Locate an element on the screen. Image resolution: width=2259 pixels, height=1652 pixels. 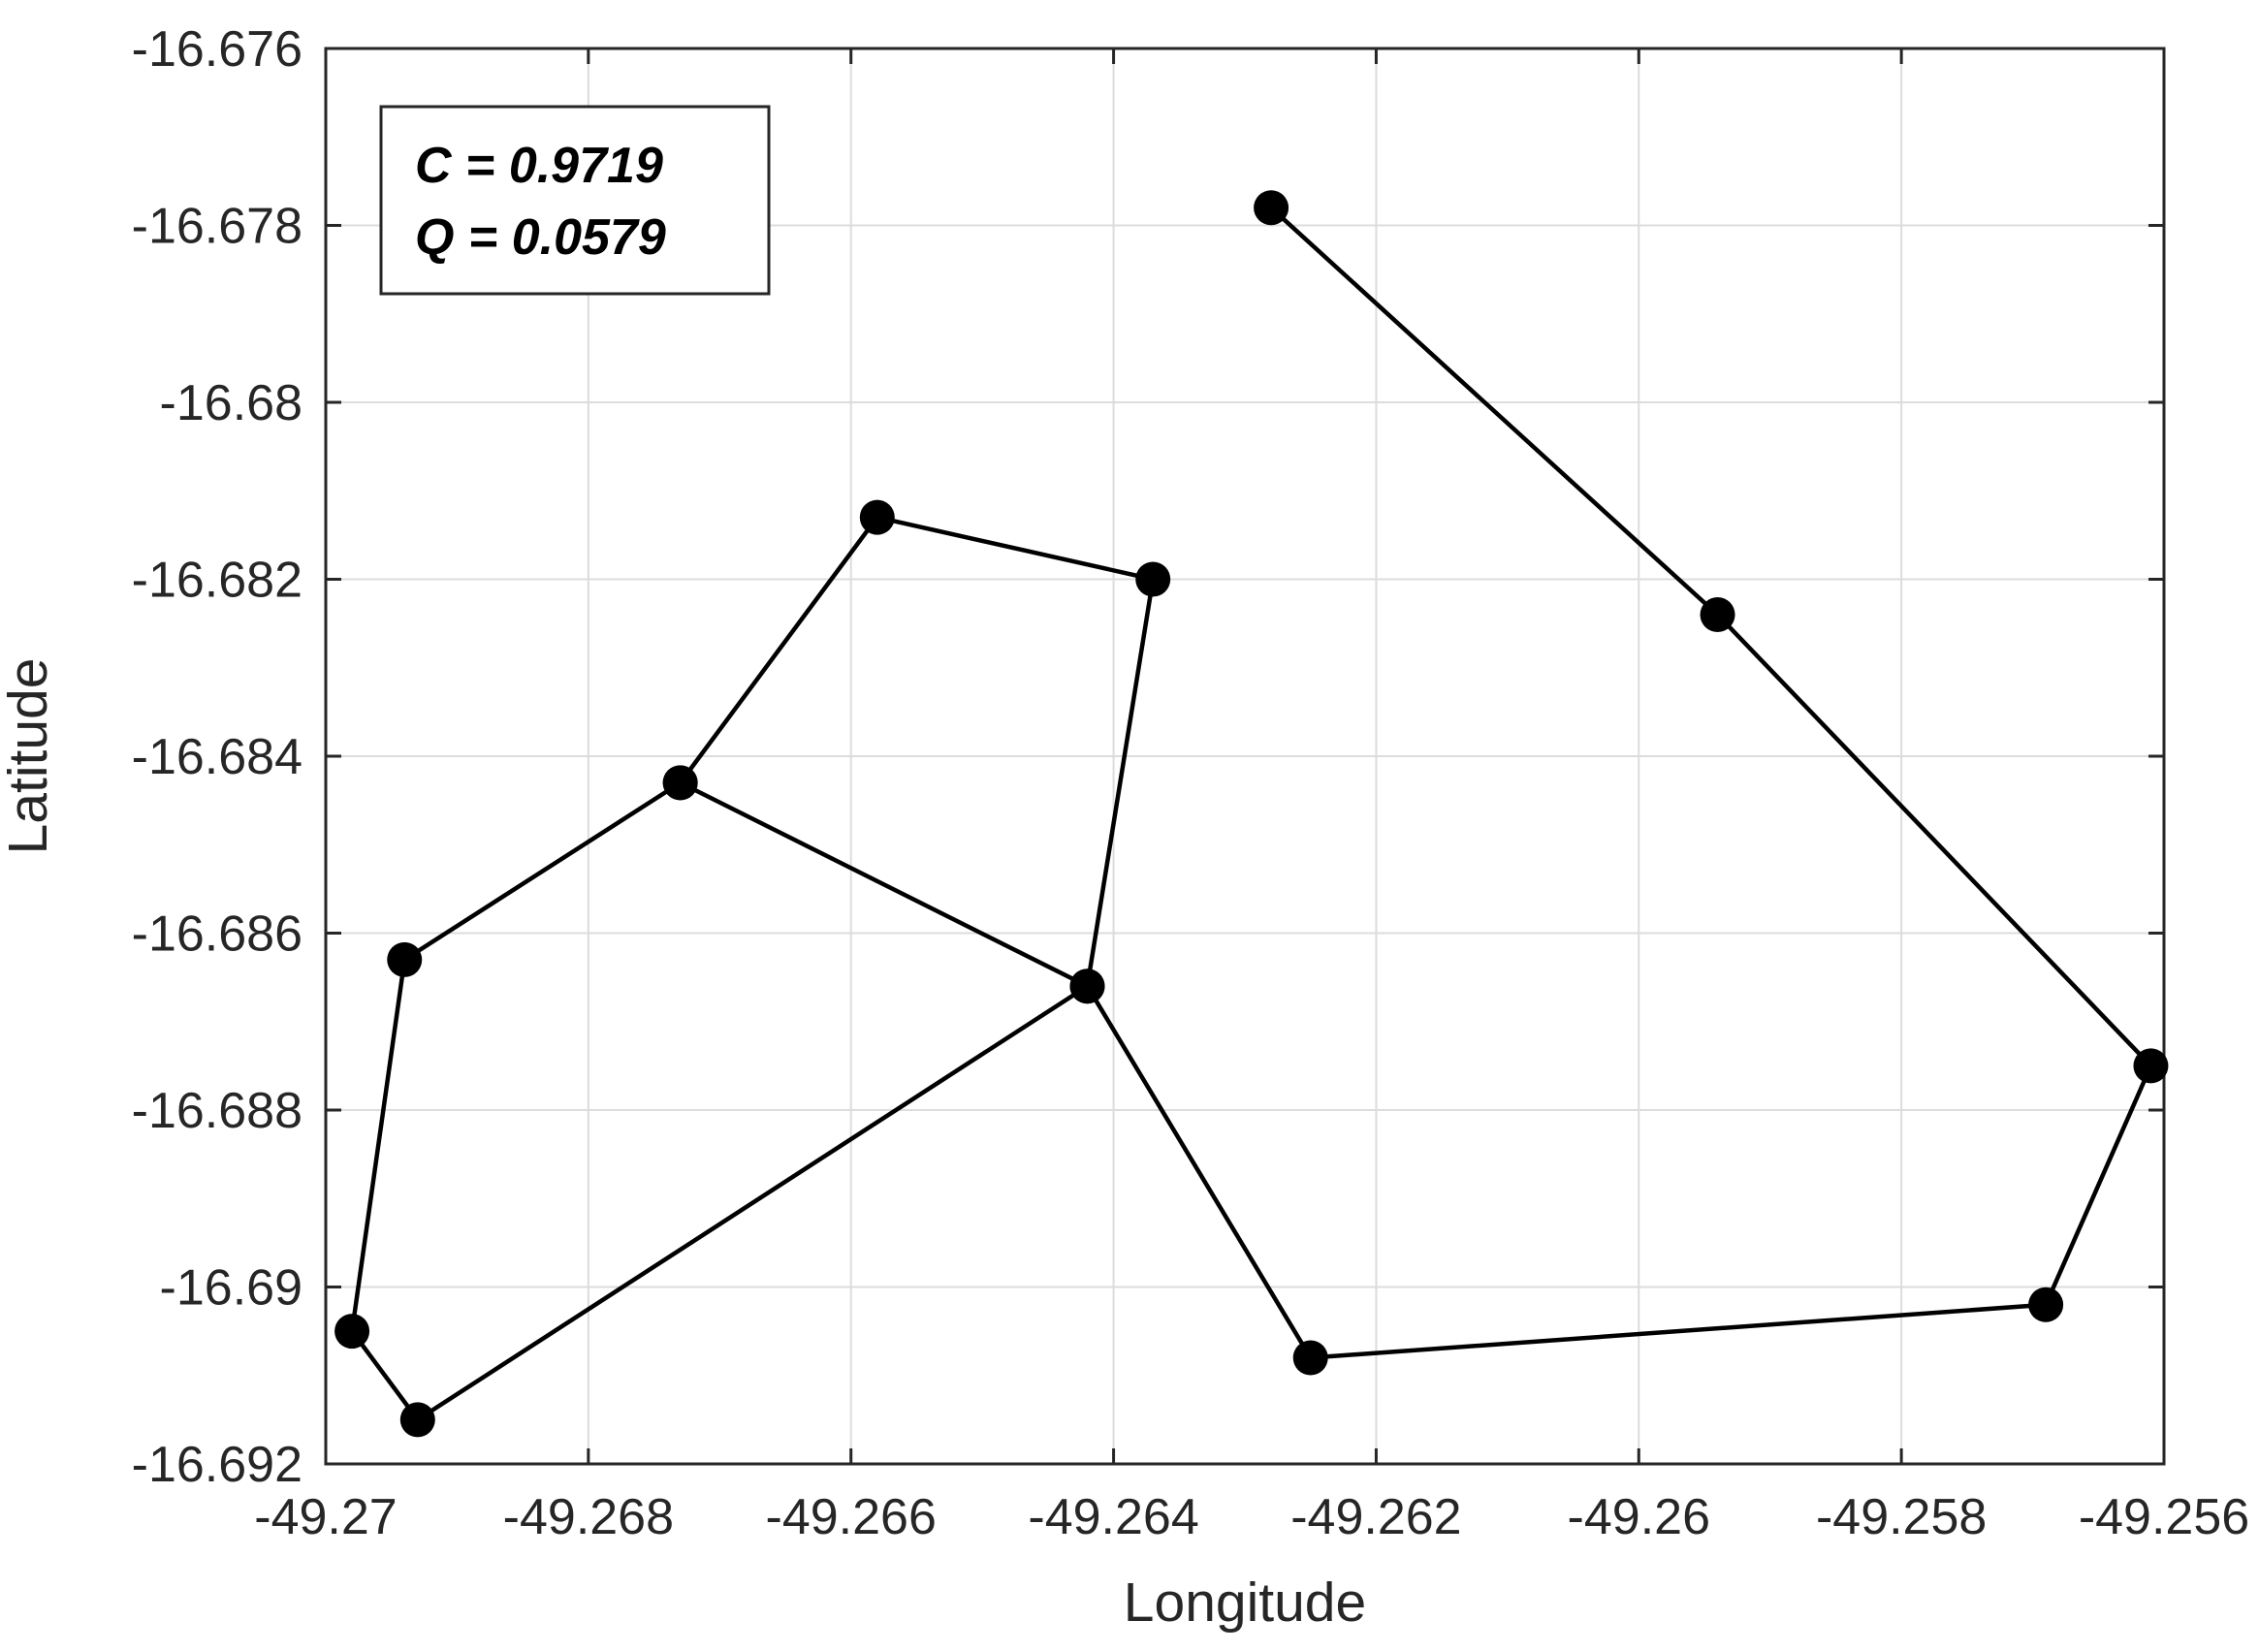
y-tick-label: -16.68 is located at coordinates (231, 403).